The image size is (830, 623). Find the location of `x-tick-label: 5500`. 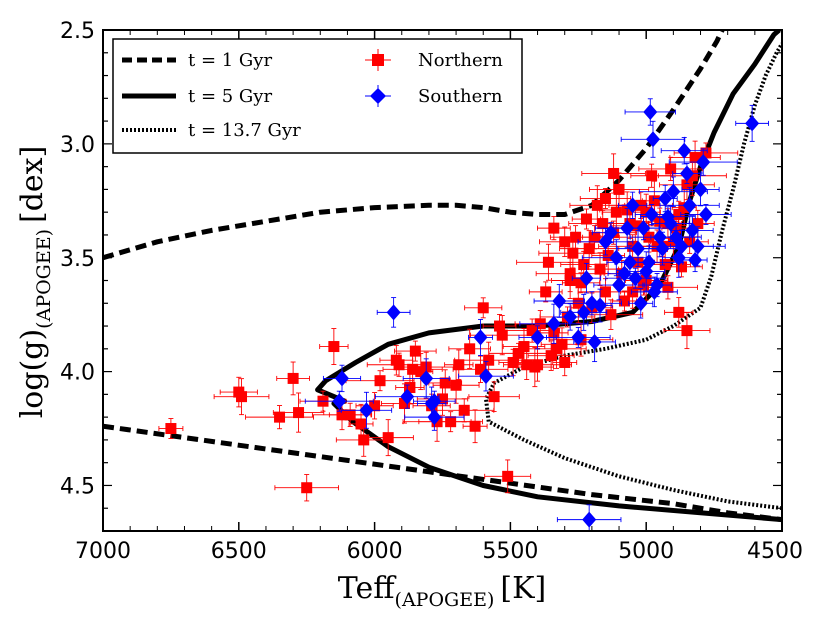

x-tick-label: 5500 is located at coordinates (510, 551).